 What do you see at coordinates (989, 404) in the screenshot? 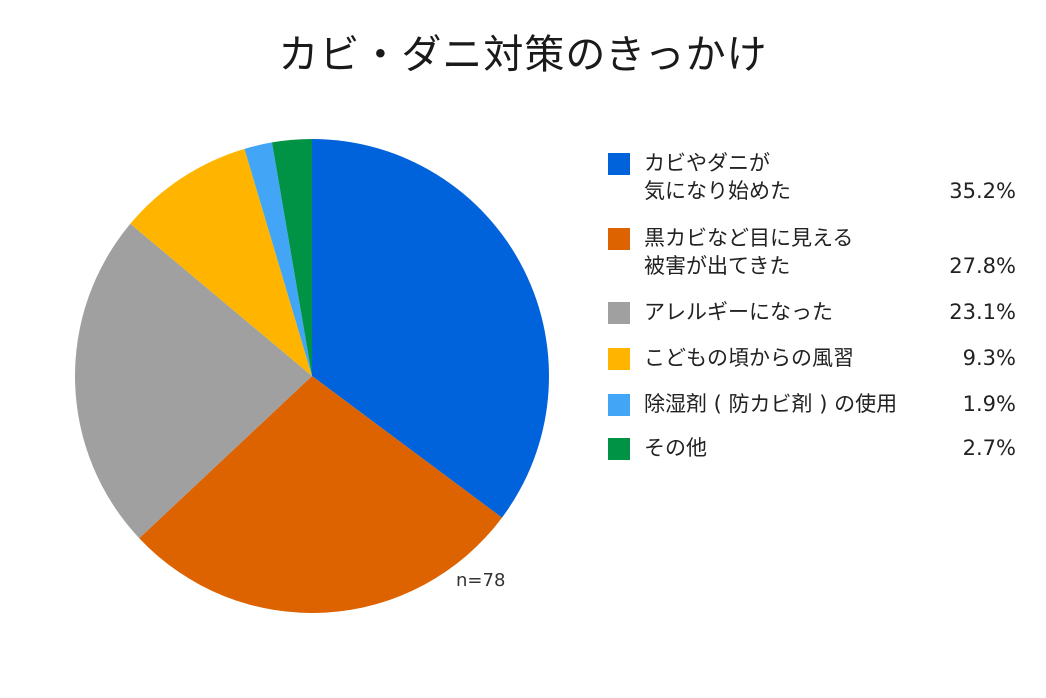
I see `legend-value: 1.9%` at bounding box center [989, 404].